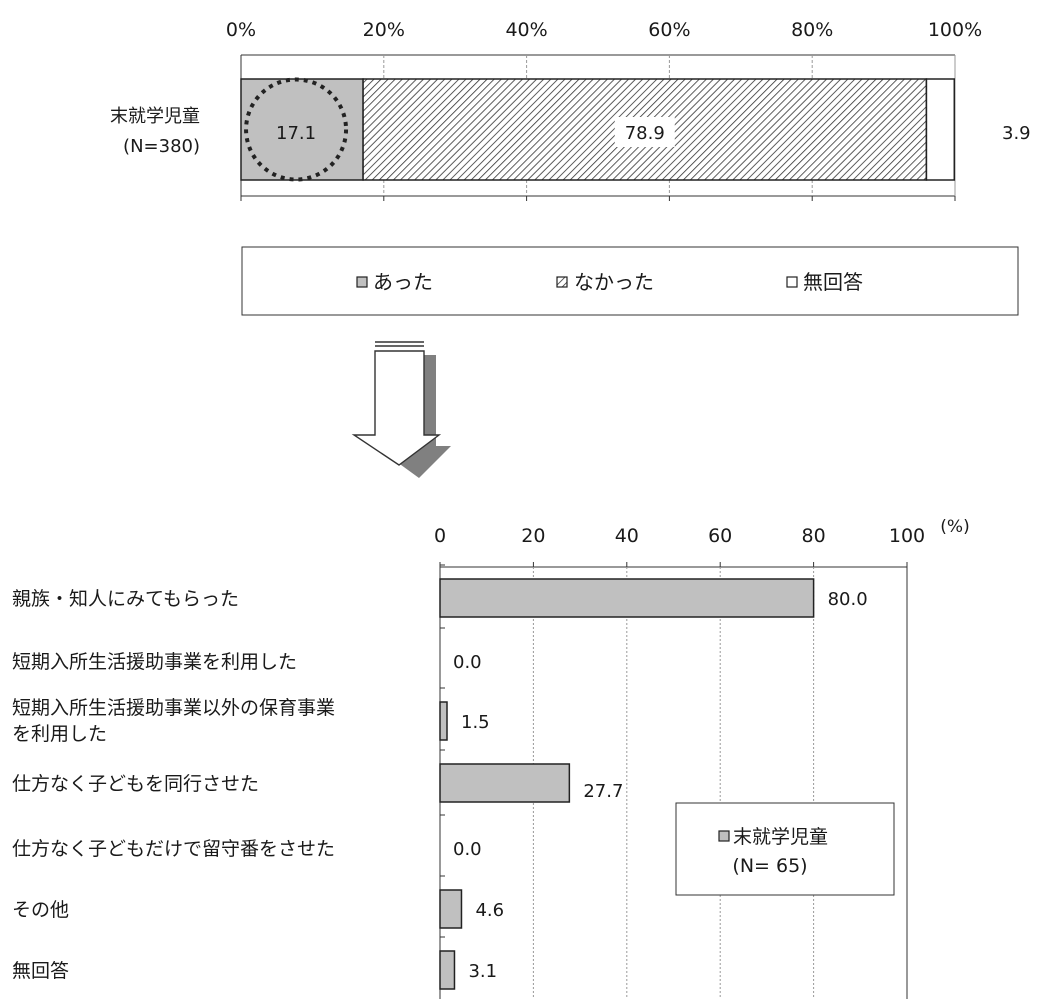  I want to click on legend-label-あった: あった, so click(403, 282).